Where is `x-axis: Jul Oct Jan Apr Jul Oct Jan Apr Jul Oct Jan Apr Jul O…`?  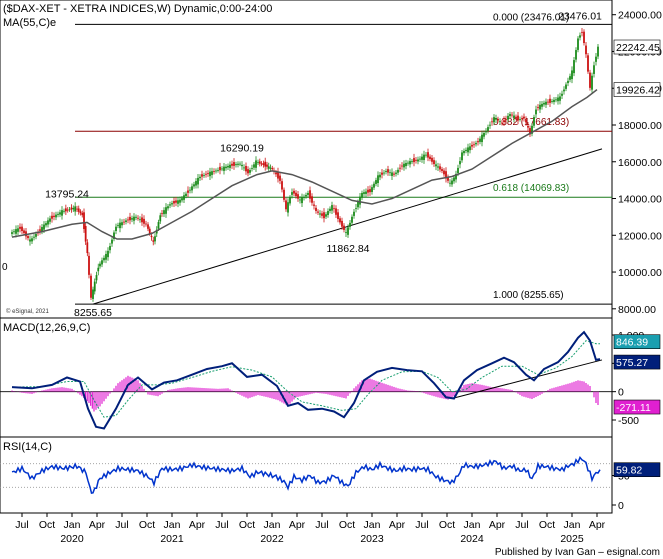
x-axis: Jul Oct Jan Apr Jul Oct Jan Apr Jul Oct Jan Apr Jul O… is located at coordinates (306, 528).